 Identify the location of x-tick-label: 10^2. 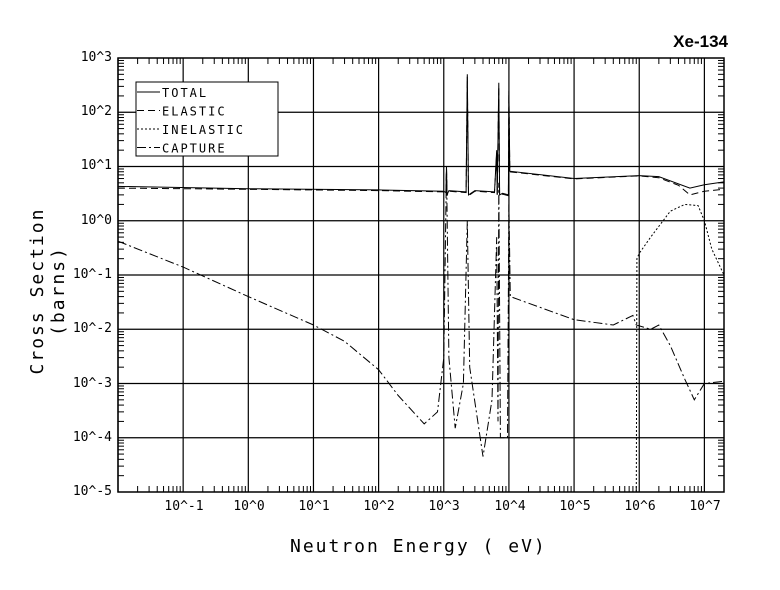
(379, 506).